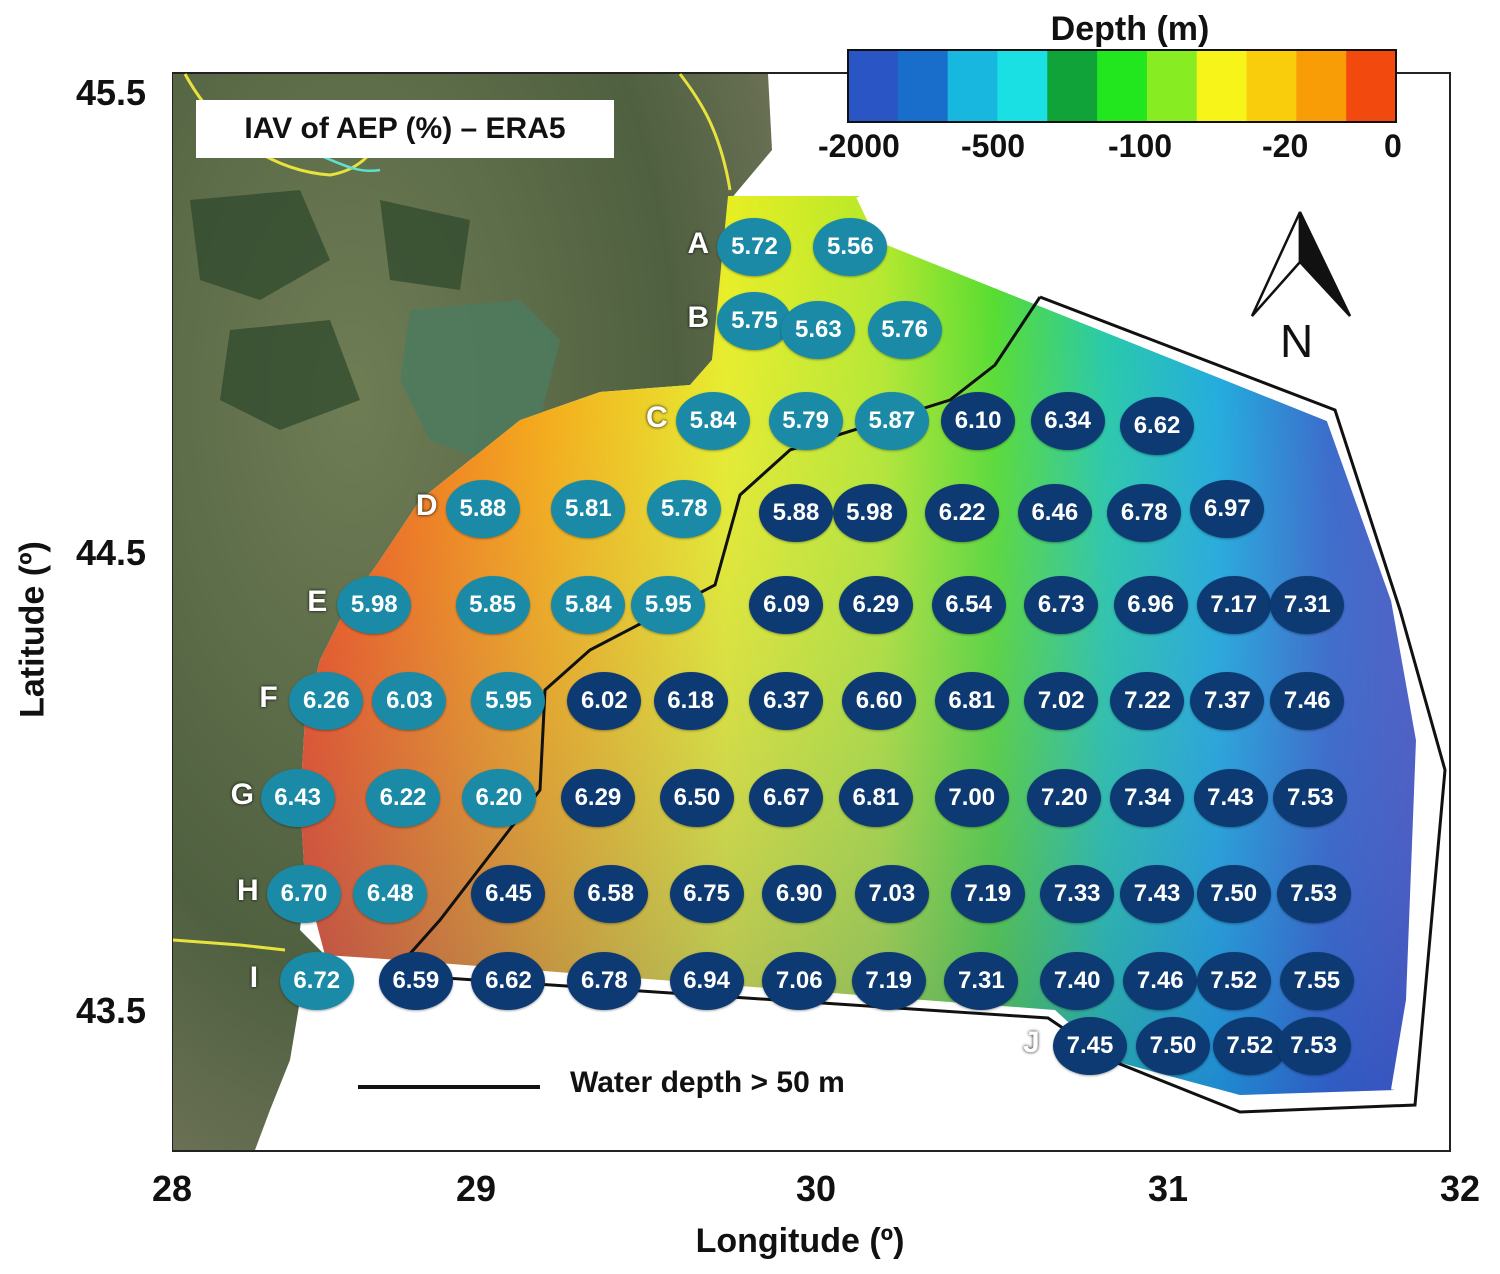 This screenshot has height=1274, width=1500. Describe the element at coordinates (1054, 513) in the screenshot. I see `grid-point-d: 6.46` at that location.